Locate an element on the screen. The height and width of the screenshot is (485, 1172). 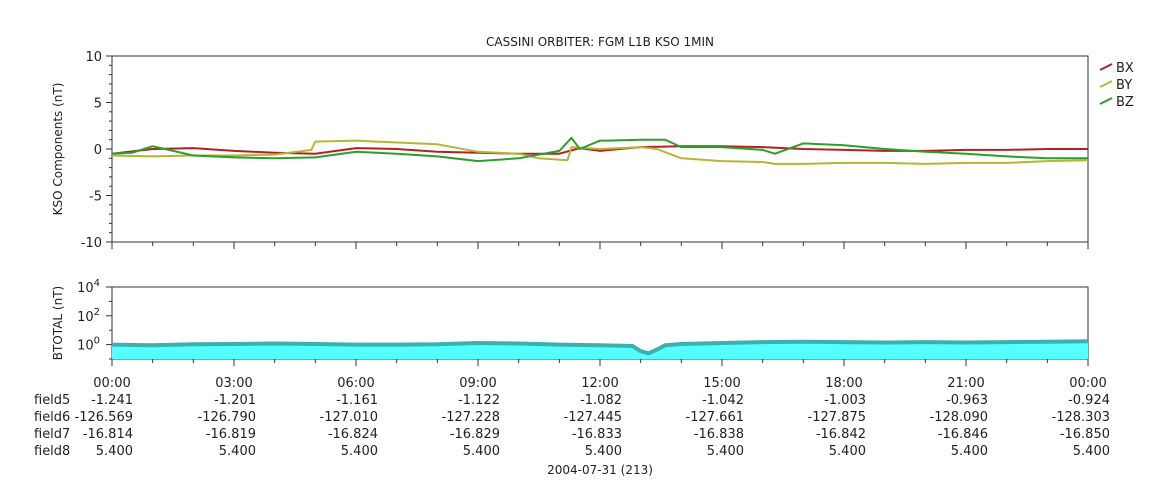
ephemeris-value: -127.661 is located at coordinates (715, 417).